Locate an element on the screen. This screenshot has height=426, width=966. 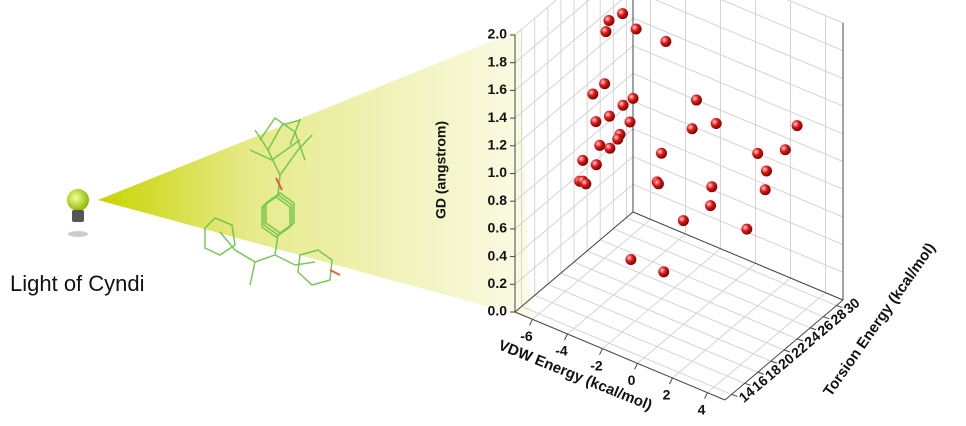
x-tick-label: -2 is located at coordinates (596, 365).